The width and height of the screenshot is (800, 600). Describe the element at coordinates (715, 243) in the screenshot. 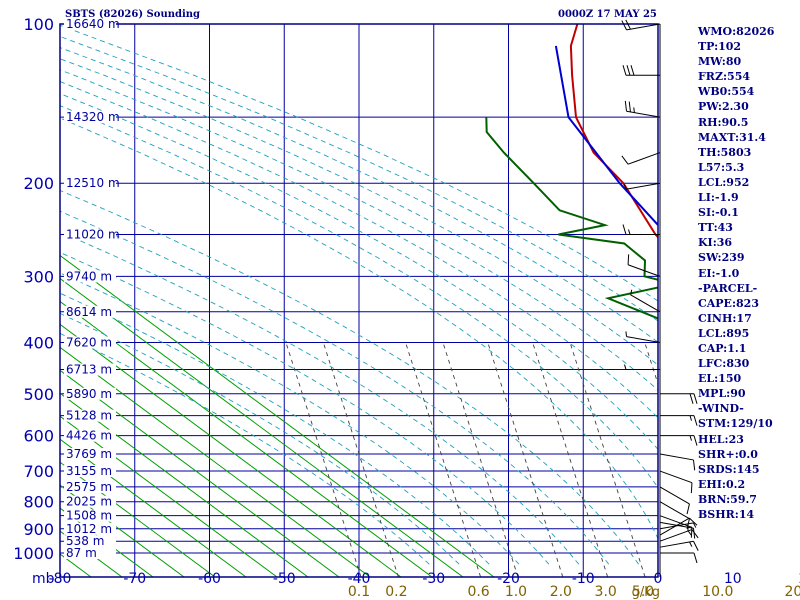

I see `stability-index-item: KI:36` at that location.